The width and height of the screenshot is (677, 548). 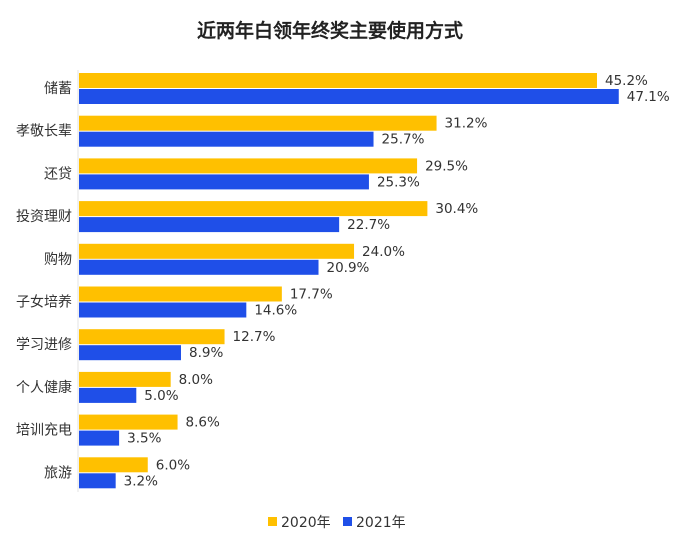 I want to click on legend-label: 2020年, so click(x=306, y=523).